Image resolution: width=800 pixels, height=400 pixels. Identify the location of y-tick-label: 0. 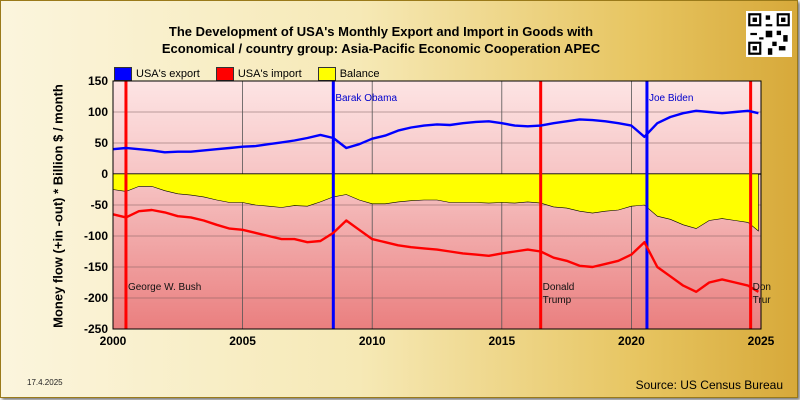
(104, 174).